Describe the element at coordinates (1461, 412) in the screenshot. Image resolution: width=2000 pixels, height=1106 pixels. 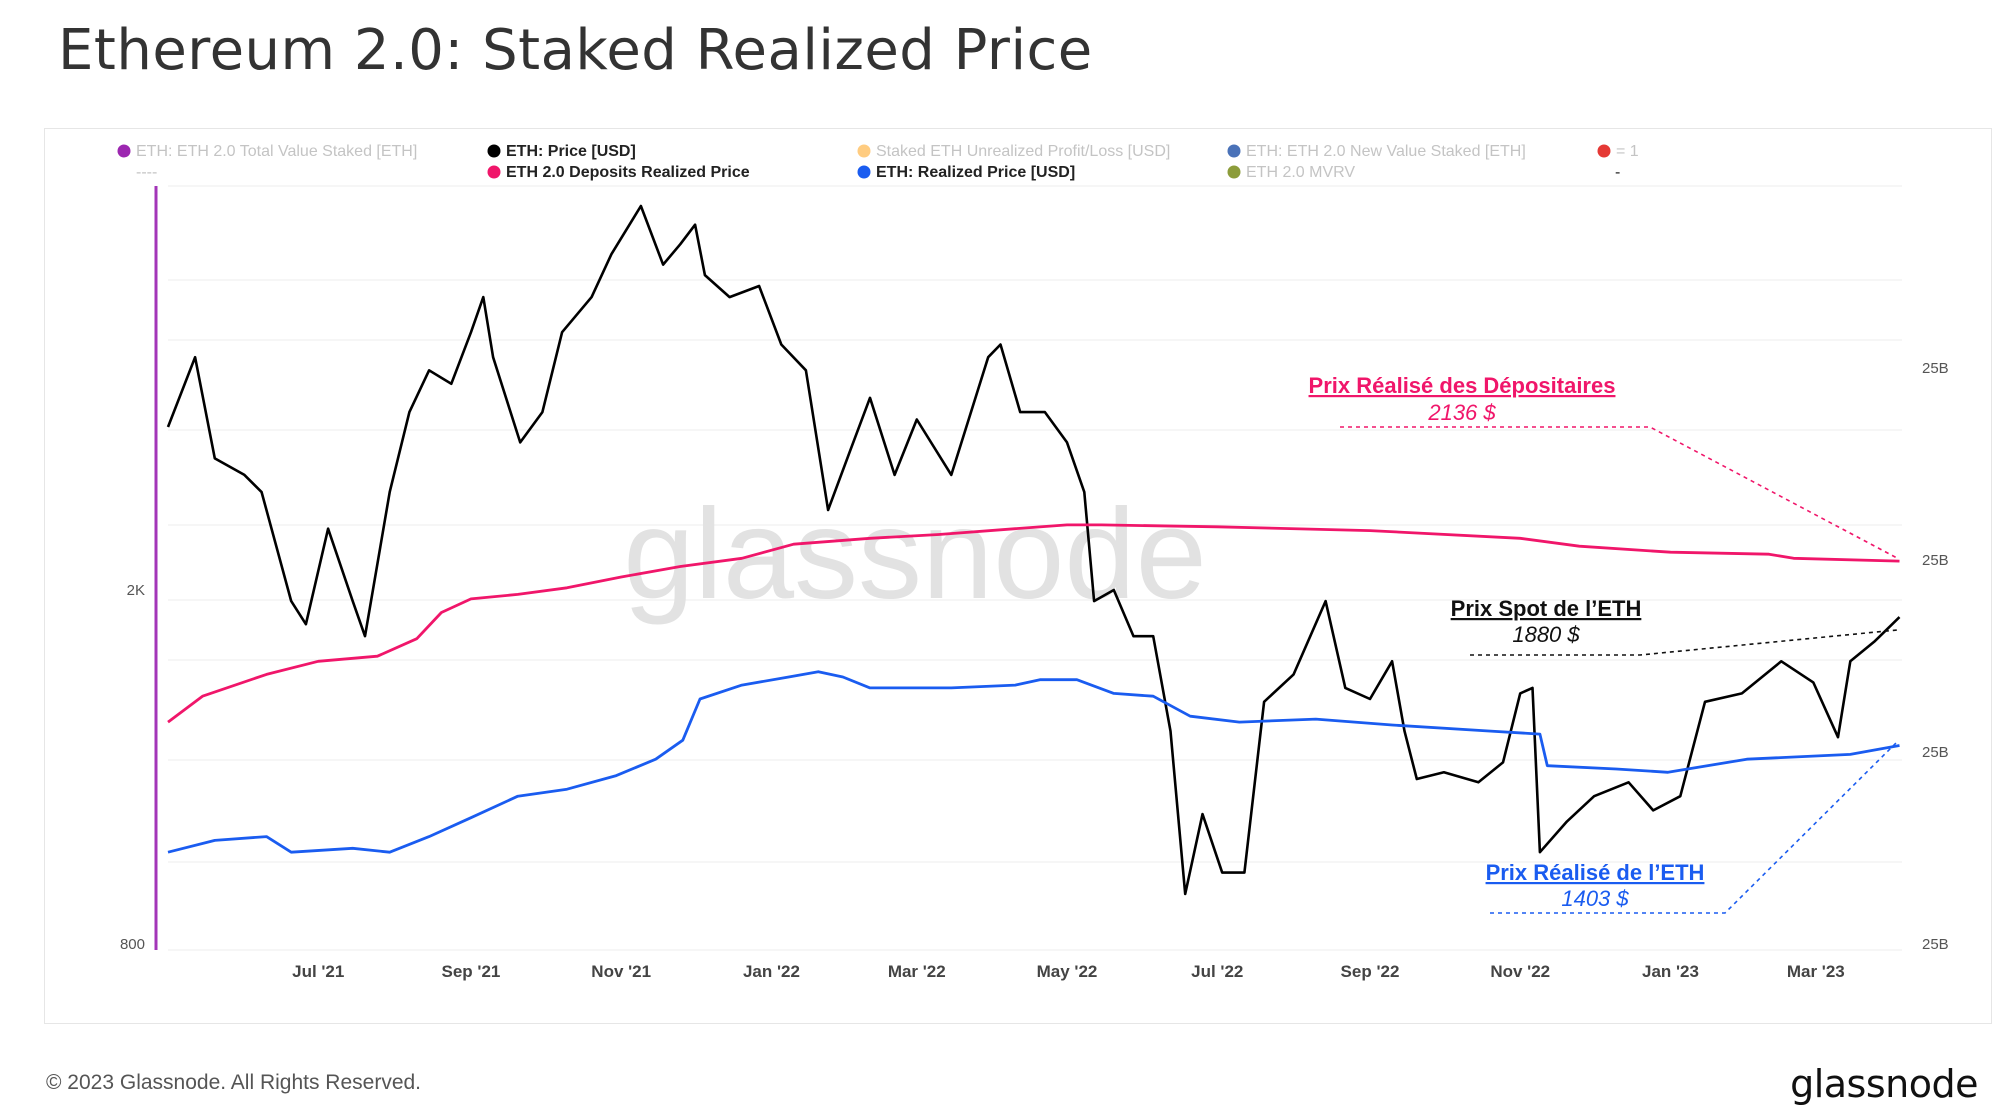
I see `annotation-value: 2136 $` at that location.